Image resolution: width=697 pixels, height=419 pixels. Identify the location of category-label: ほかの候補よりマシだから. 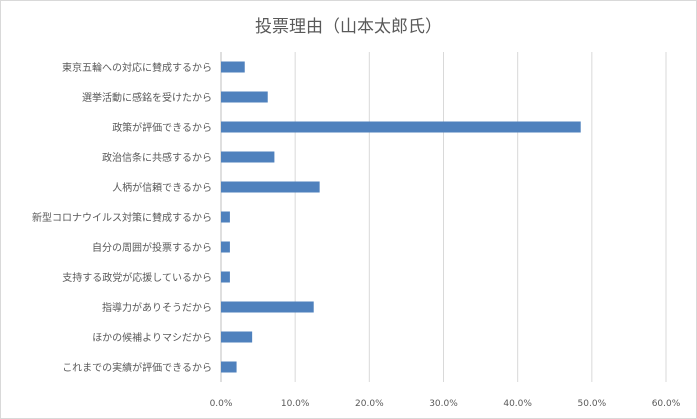
(152, 337).